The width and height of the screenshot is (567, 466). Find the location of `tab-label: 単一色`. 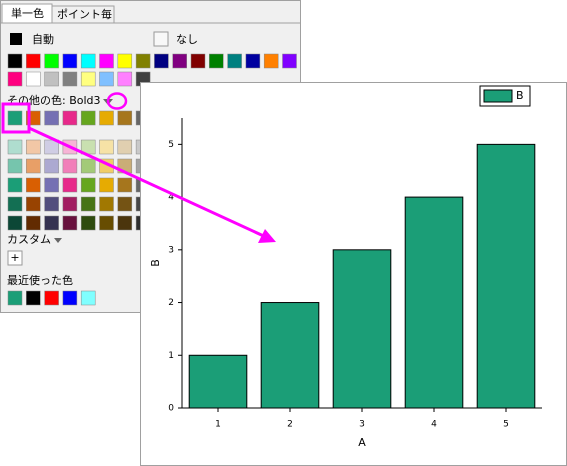

tab-label: 単一色 is located at coordinates (27, 13).